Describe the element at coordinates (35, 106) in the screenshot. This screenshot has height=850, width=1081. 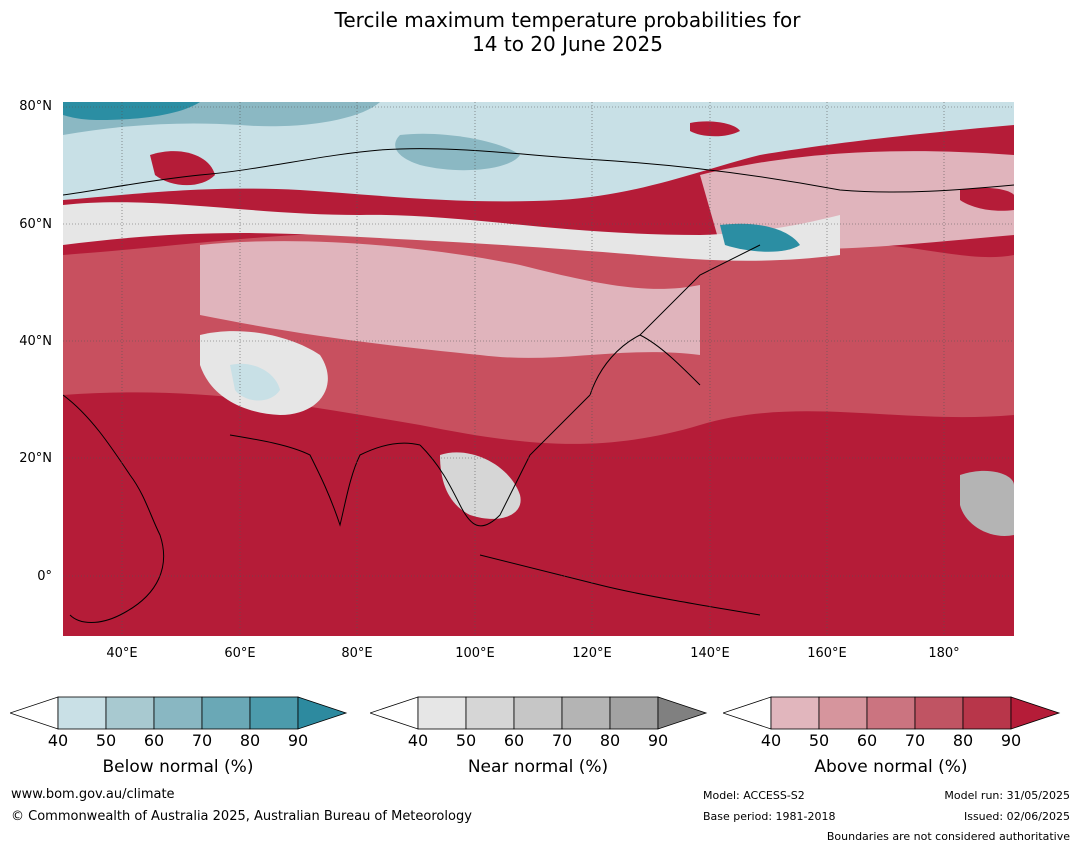
I see `lat-label-80n: 80°N` at that location.